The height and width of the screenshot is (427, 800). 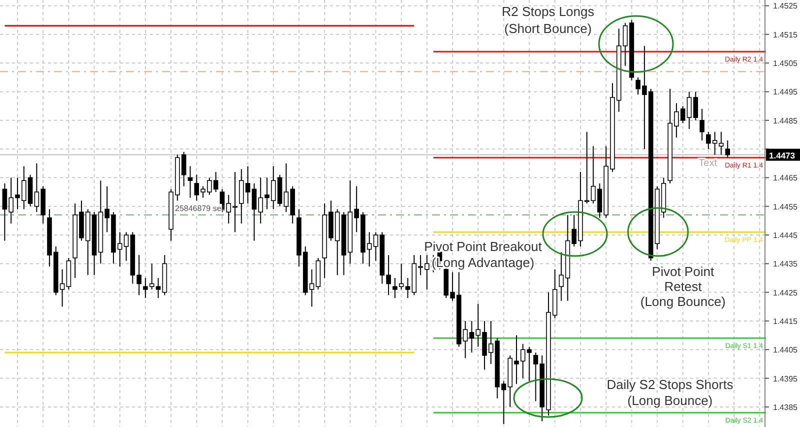 I want to click on y-tick-label: 1.4395, so click(x=785, y=379).